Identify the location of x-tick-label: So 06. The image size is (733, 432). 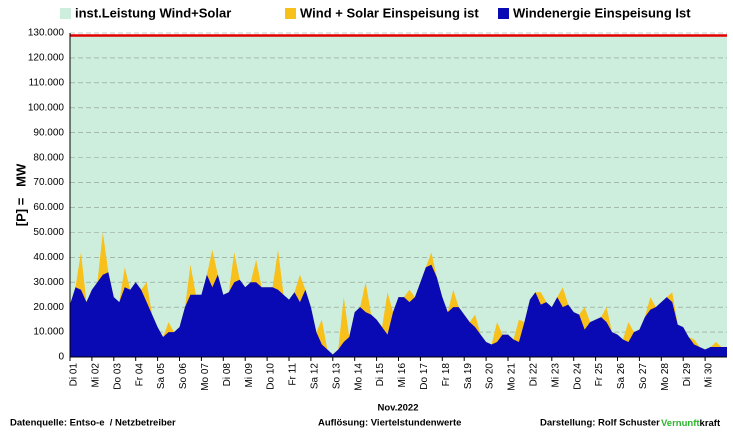
(183, 376).